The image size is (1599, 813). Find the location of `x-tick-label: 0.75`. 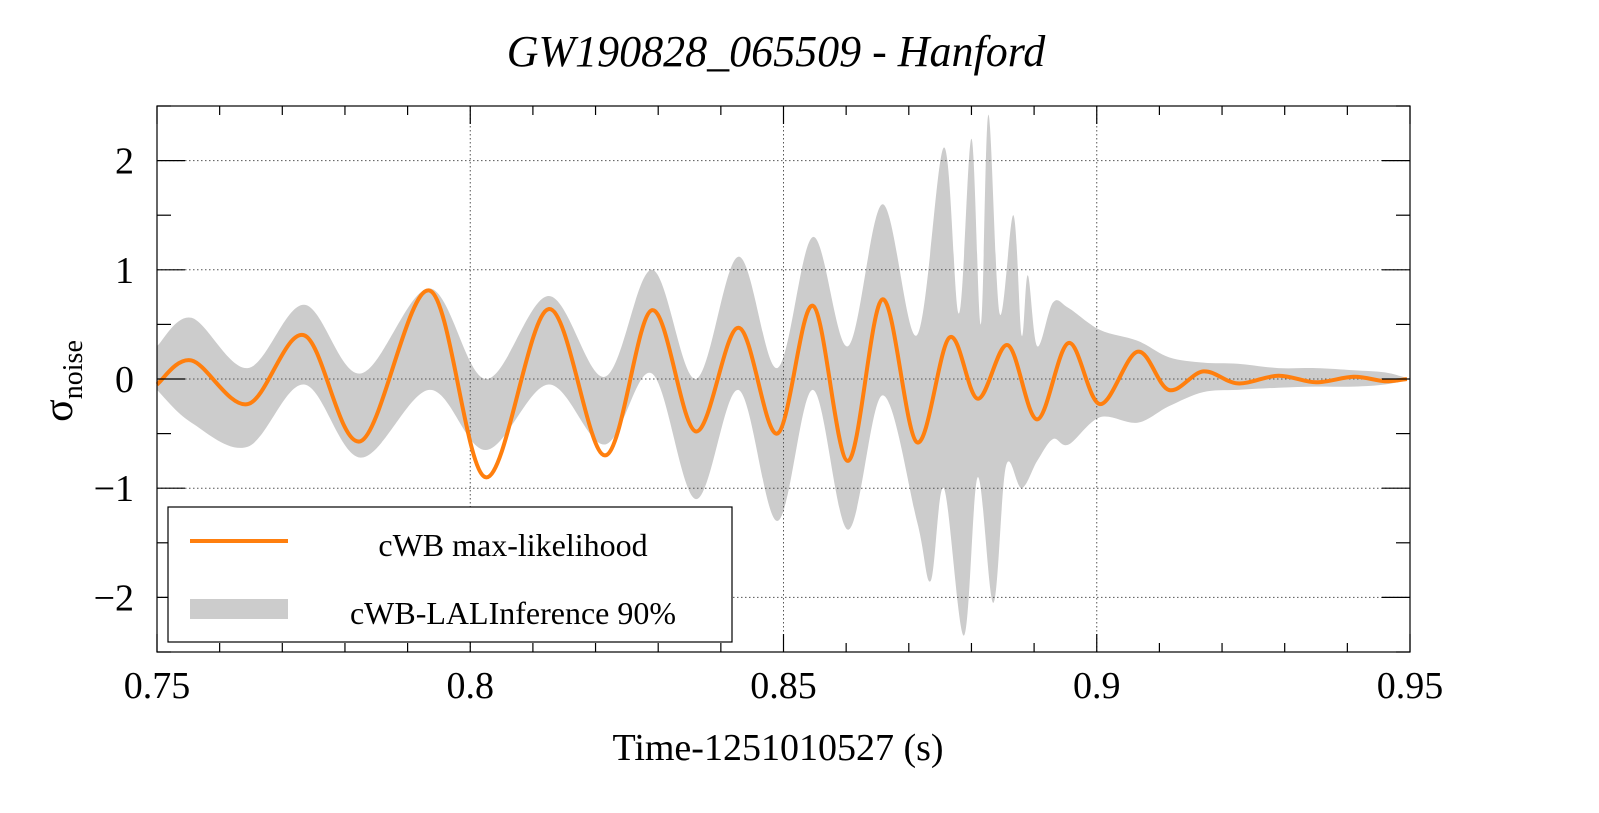

x-tick-label: 0.75 is located at coordinates (157, 686).